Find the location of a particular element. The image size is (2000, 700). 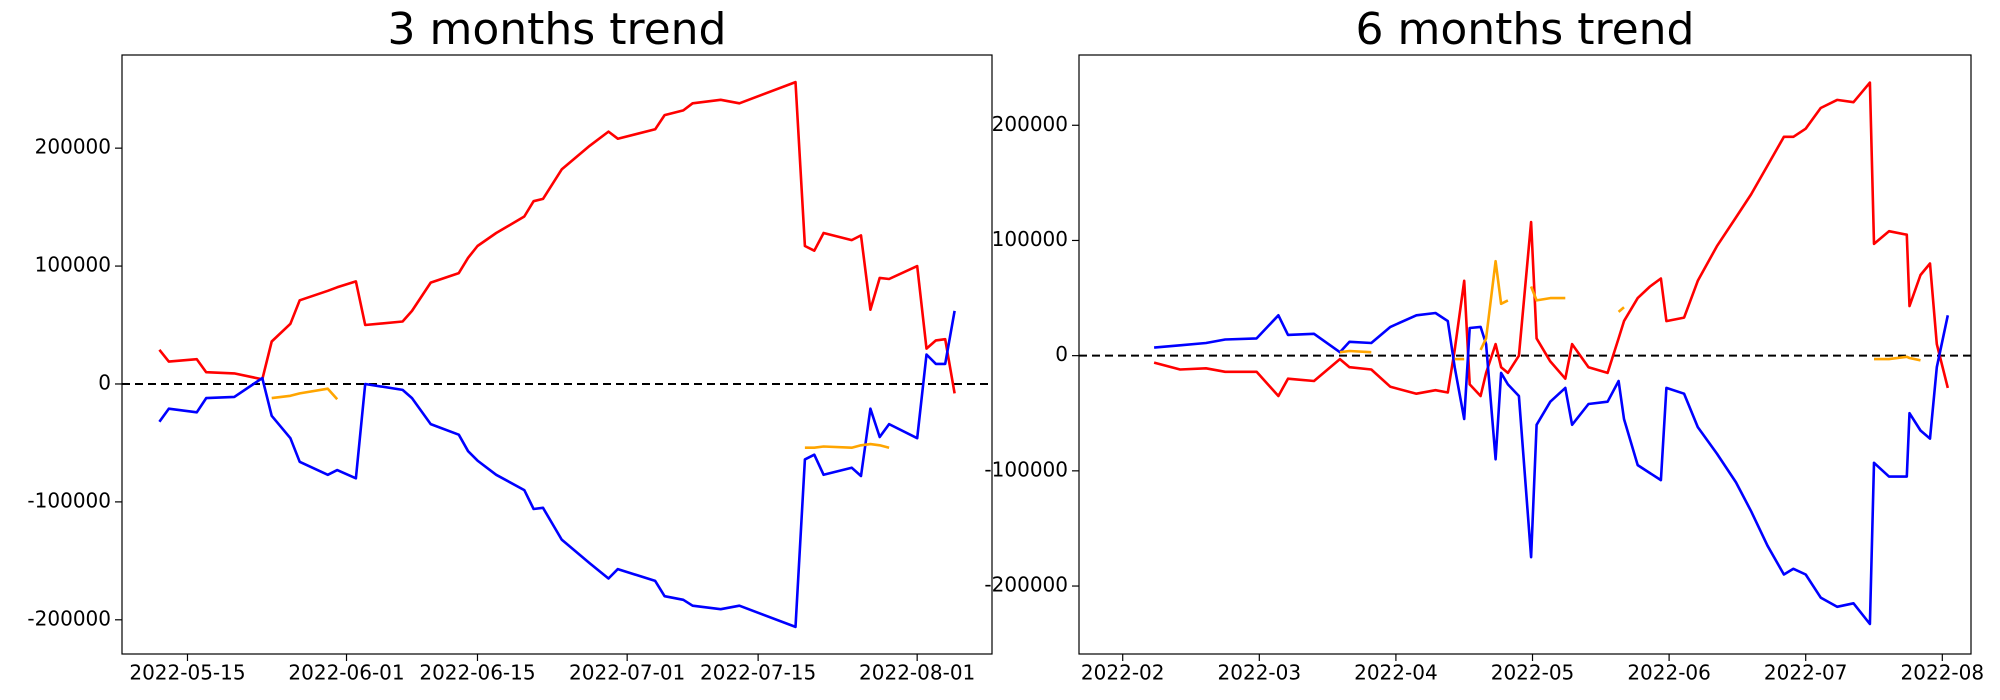

x-tick-label: 2022-08 is located at coordinates (1943, 673).